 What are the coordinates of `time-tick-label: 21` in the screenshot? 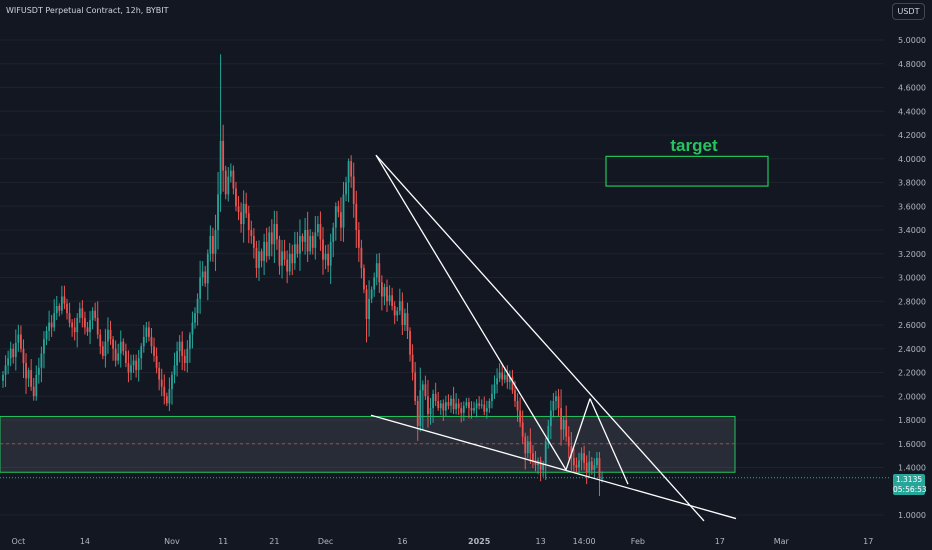 It's located at (274, 541).